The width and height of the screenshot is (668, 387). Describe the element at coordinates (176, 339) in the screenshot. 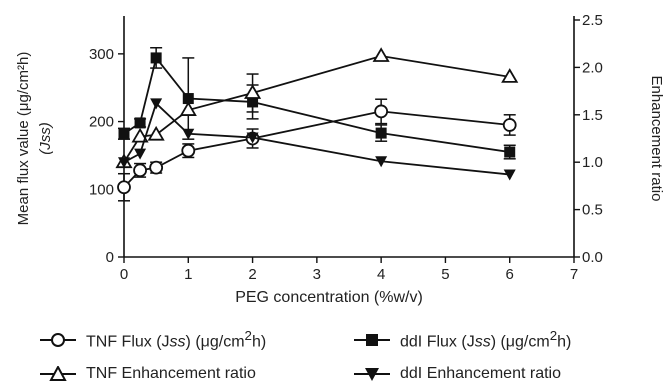

I see `legend-label-tnf-flux: TNF Flux (Jss) (μg/cm2h)` at that location.